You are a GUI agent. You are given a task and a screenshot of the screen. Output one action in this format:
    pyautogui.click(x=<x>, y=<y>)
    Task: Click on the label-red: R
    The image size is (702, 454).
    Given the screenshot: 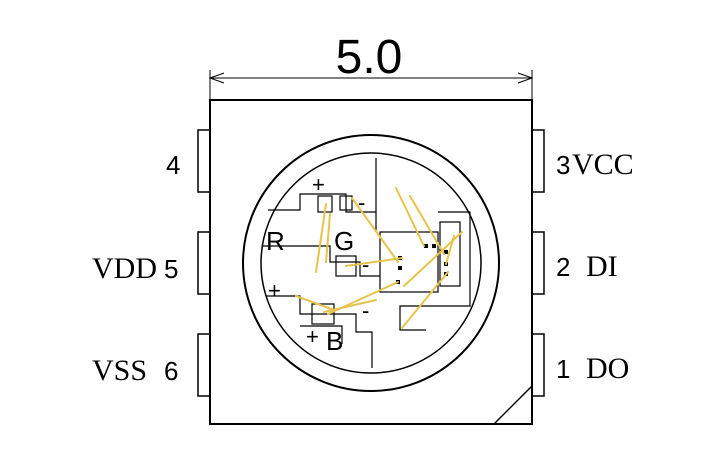 What is the action you would take?
    pyautogui.click(x=275, y=241)
    